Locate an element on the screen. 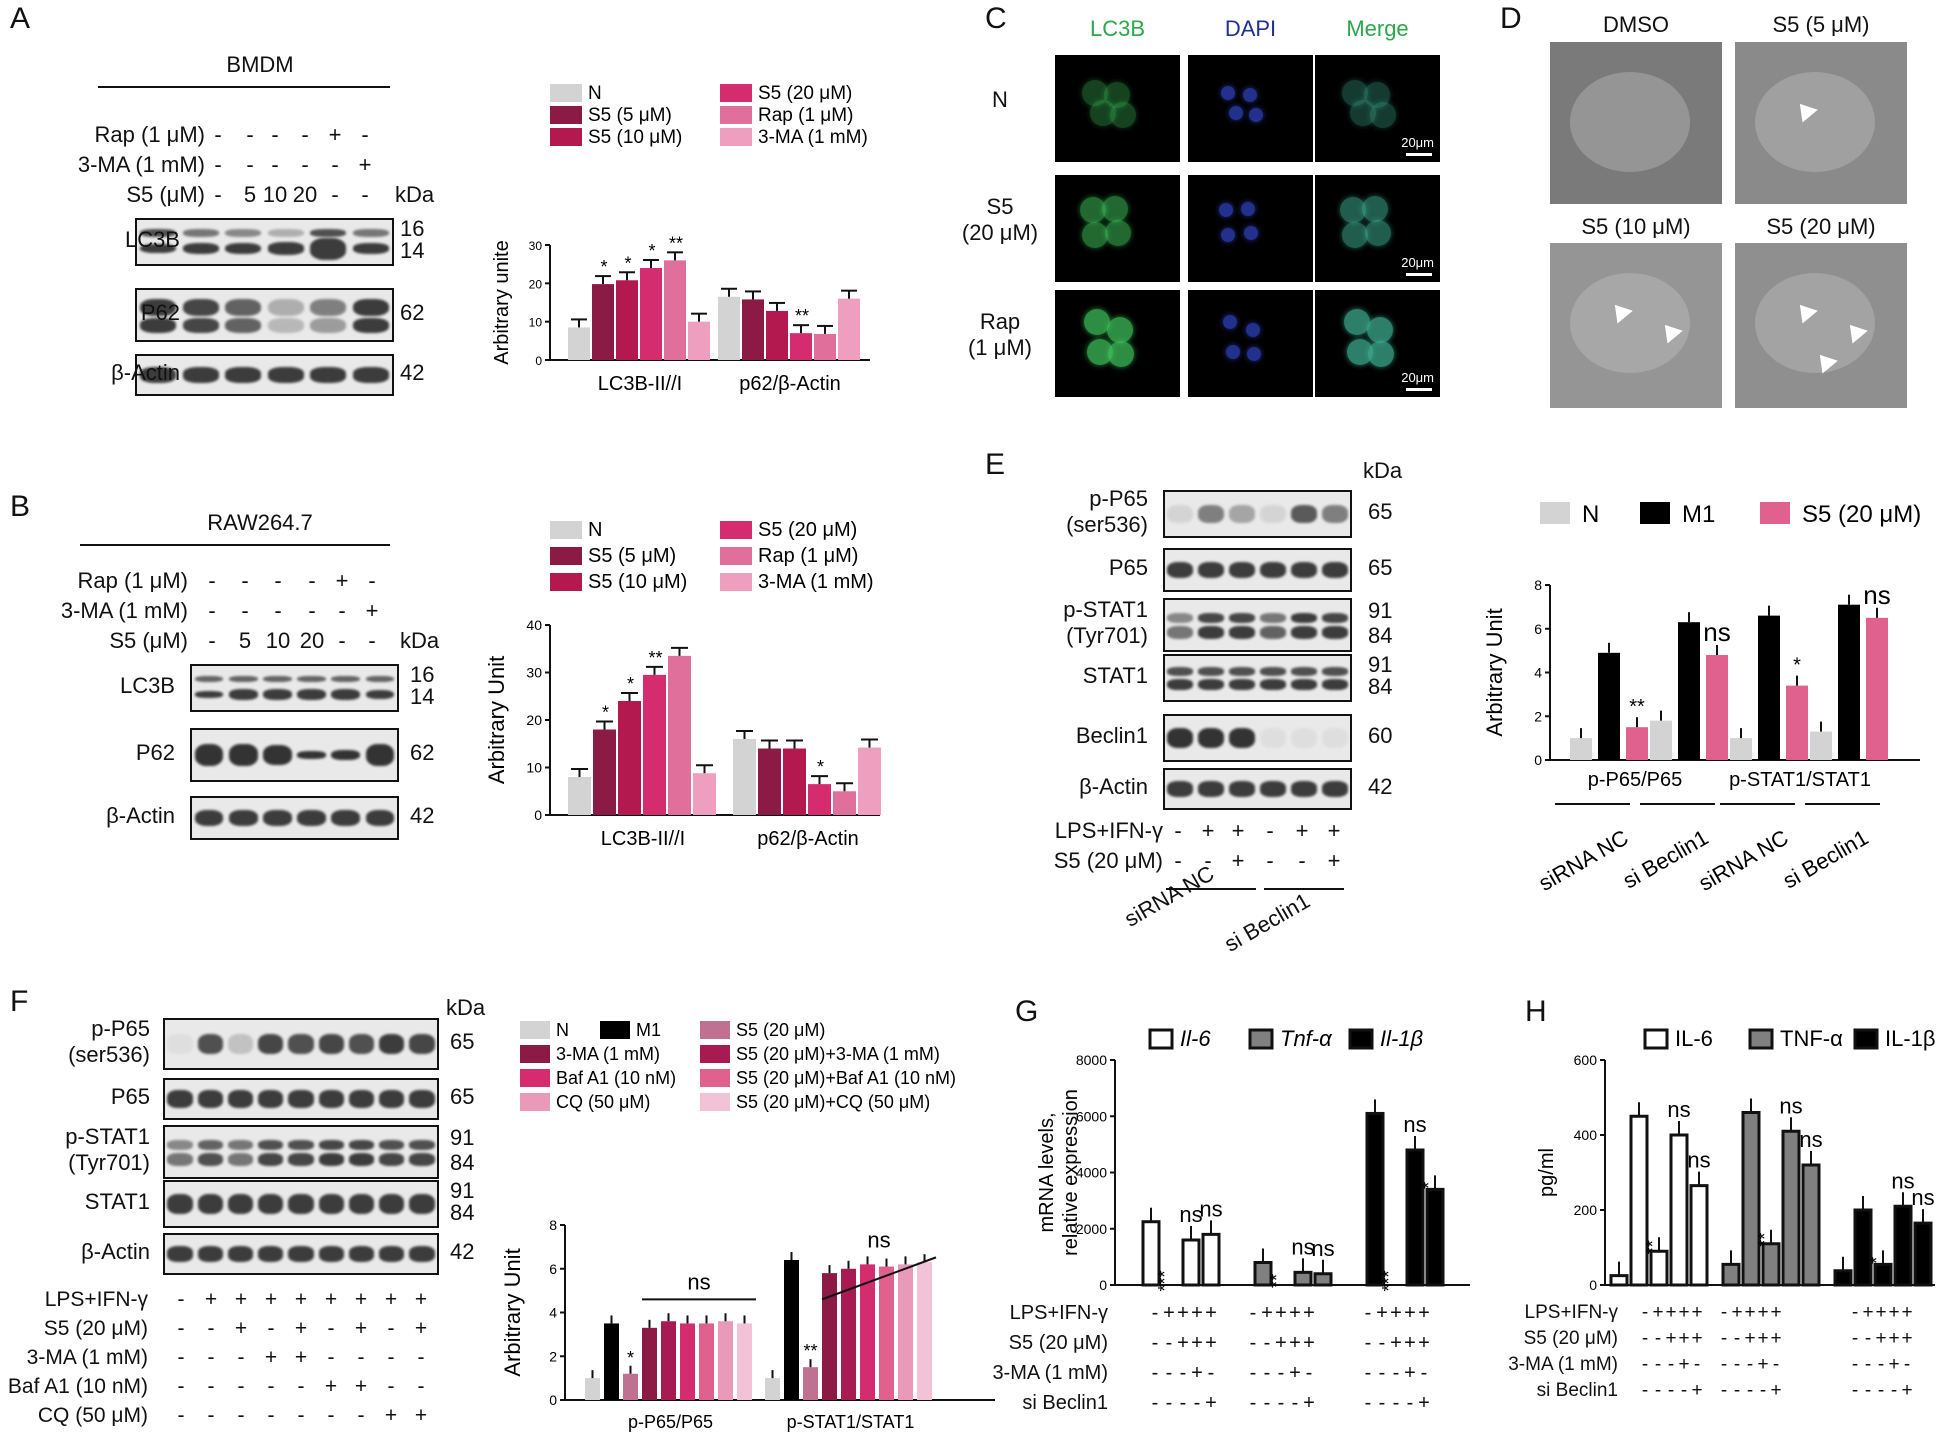 The width and height of the screenshot is (1948, 1434). panel-e-blot-4-blot is located at coordinates (1257, 738).